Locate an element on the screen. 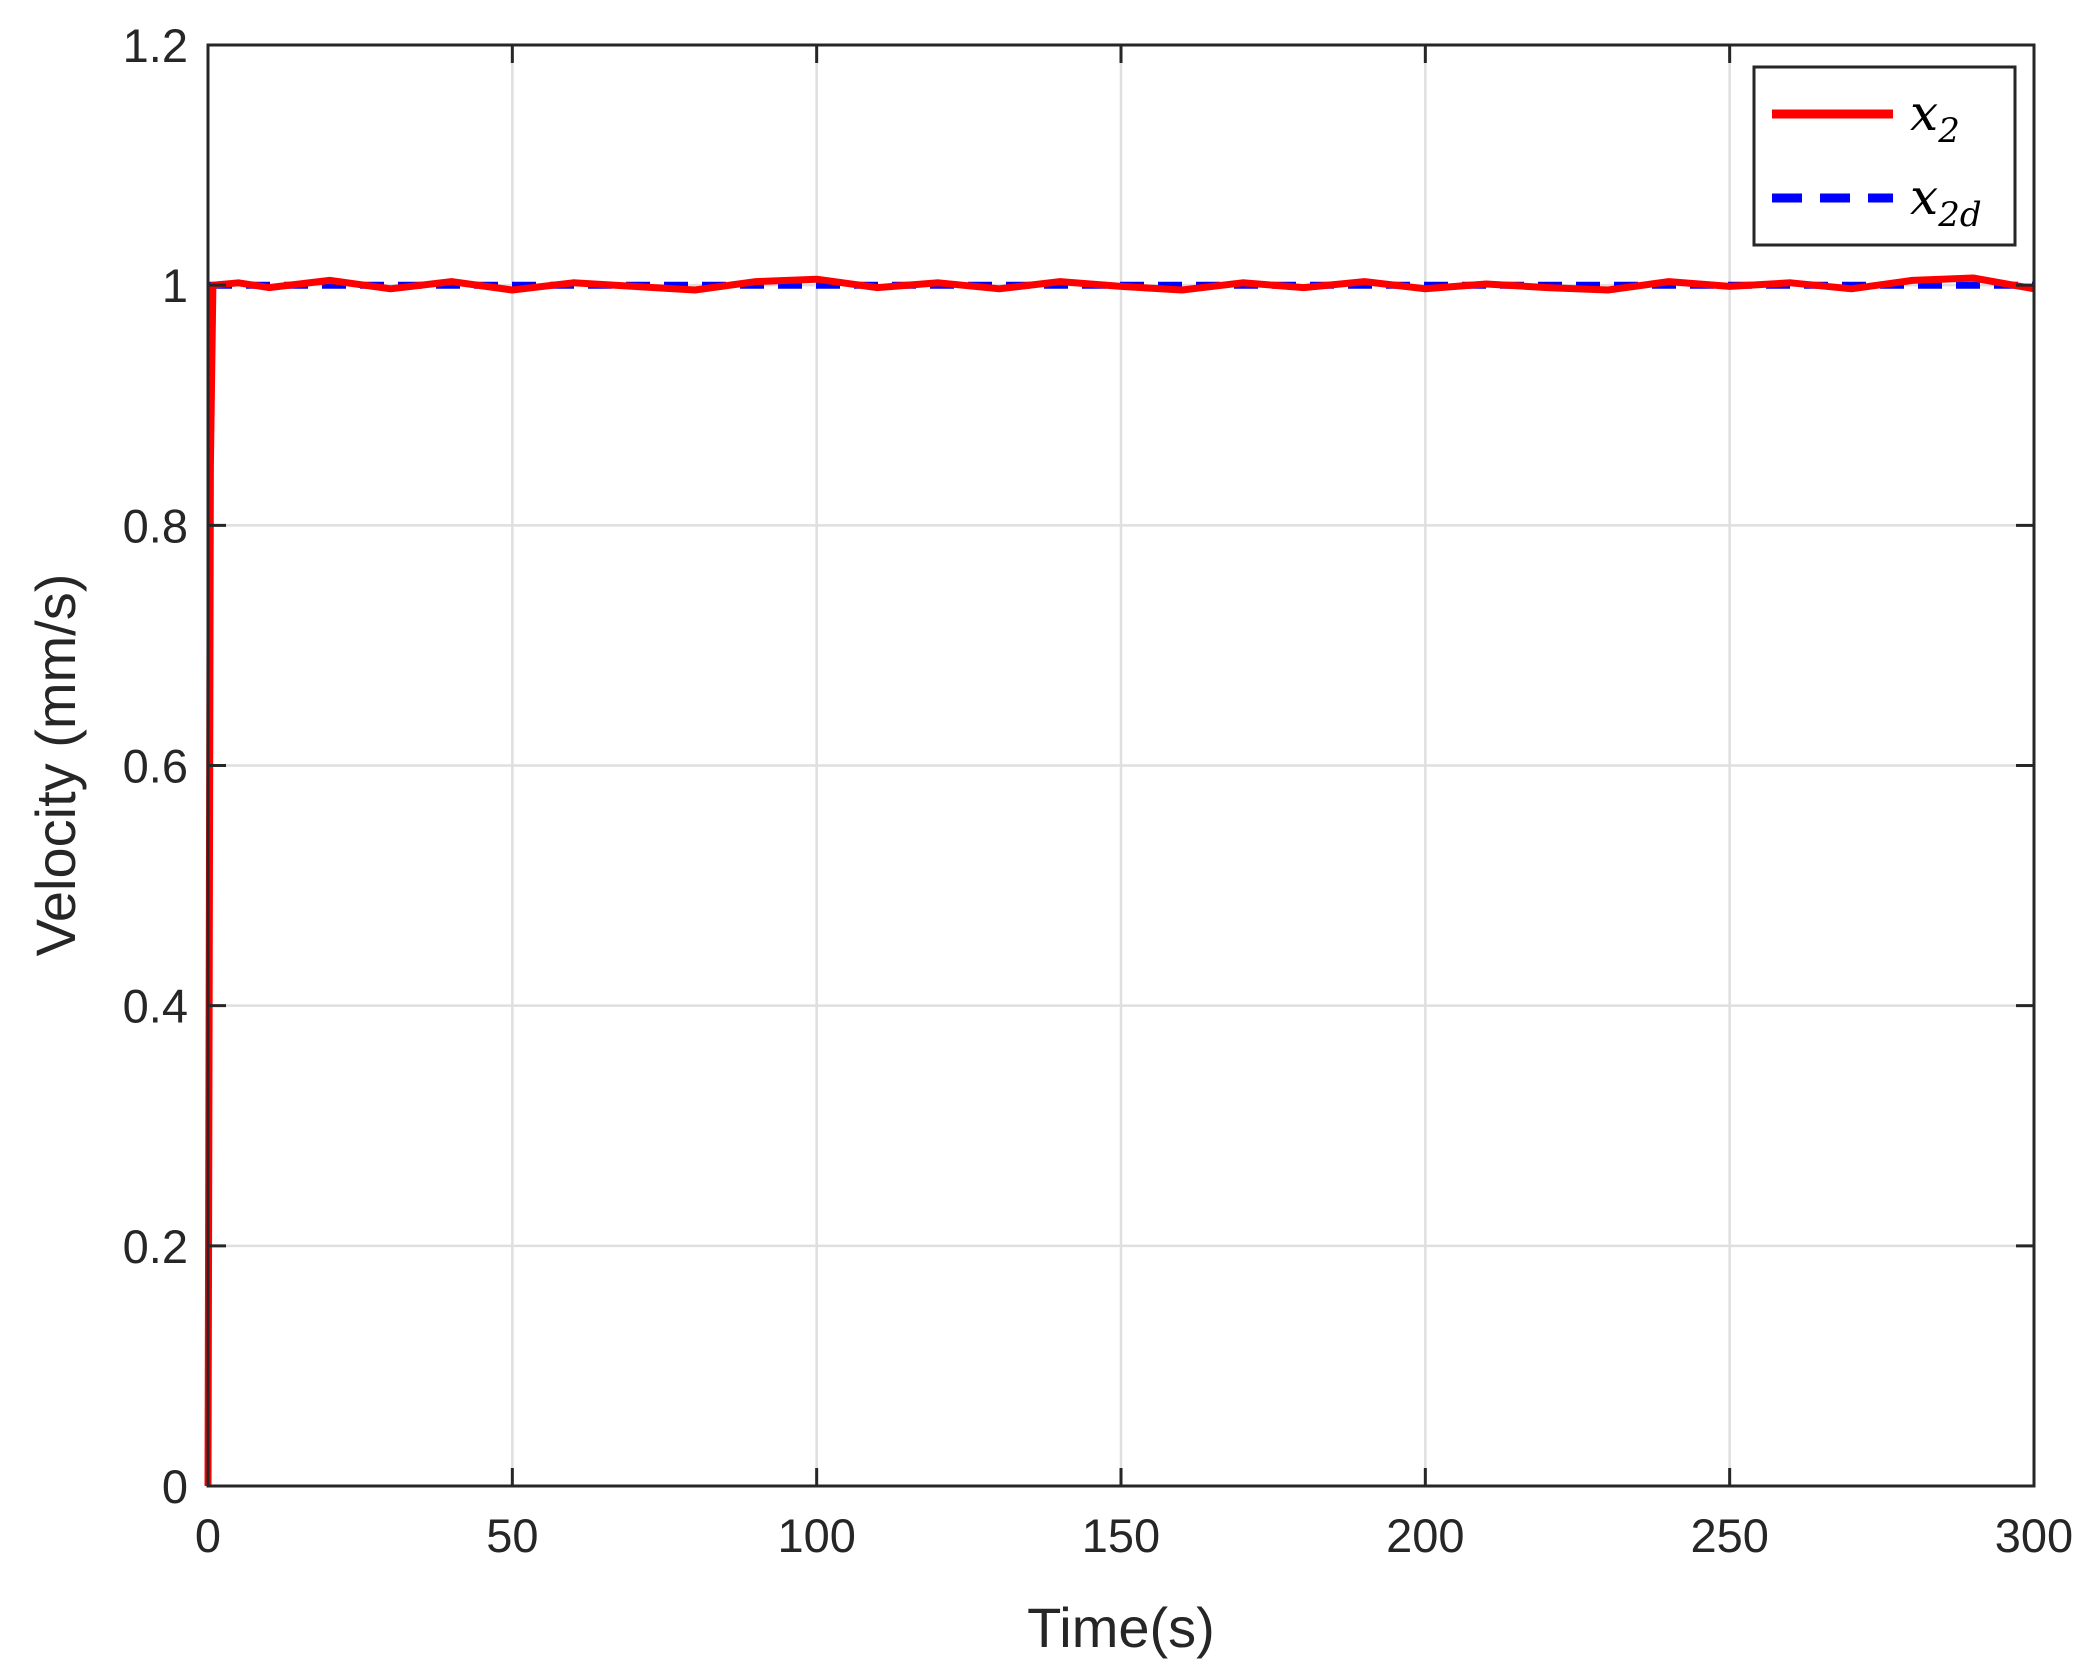 The image size is (2091, 1680). x-tick-label: 0 is located at coordinates (208, 1535).